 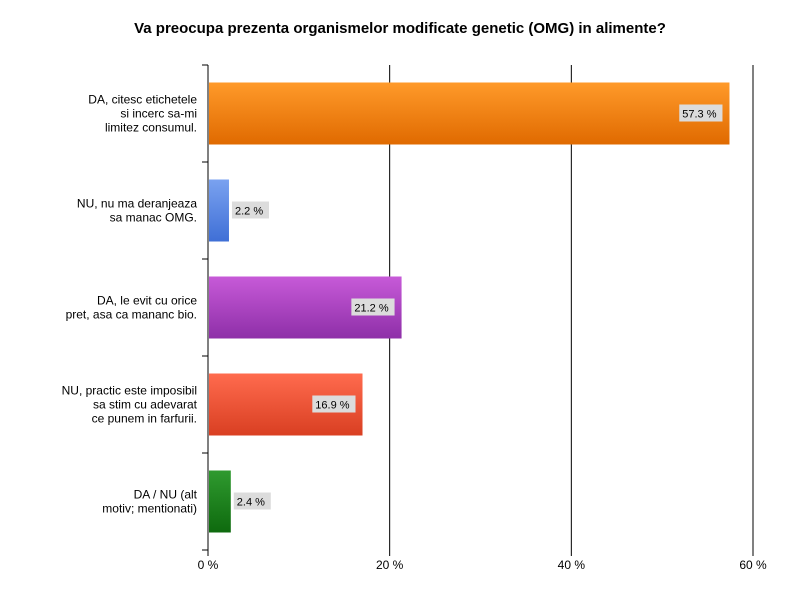 I want to click on data-label: 2.2 %, so click(x=249, y=212).